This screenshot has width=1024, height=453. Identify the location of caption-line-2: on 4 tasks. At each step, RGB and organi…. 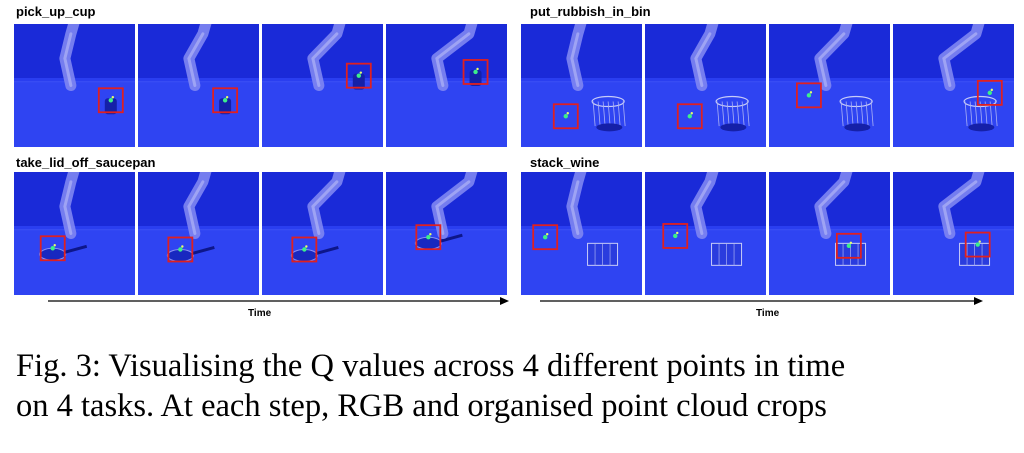
(421, 406).